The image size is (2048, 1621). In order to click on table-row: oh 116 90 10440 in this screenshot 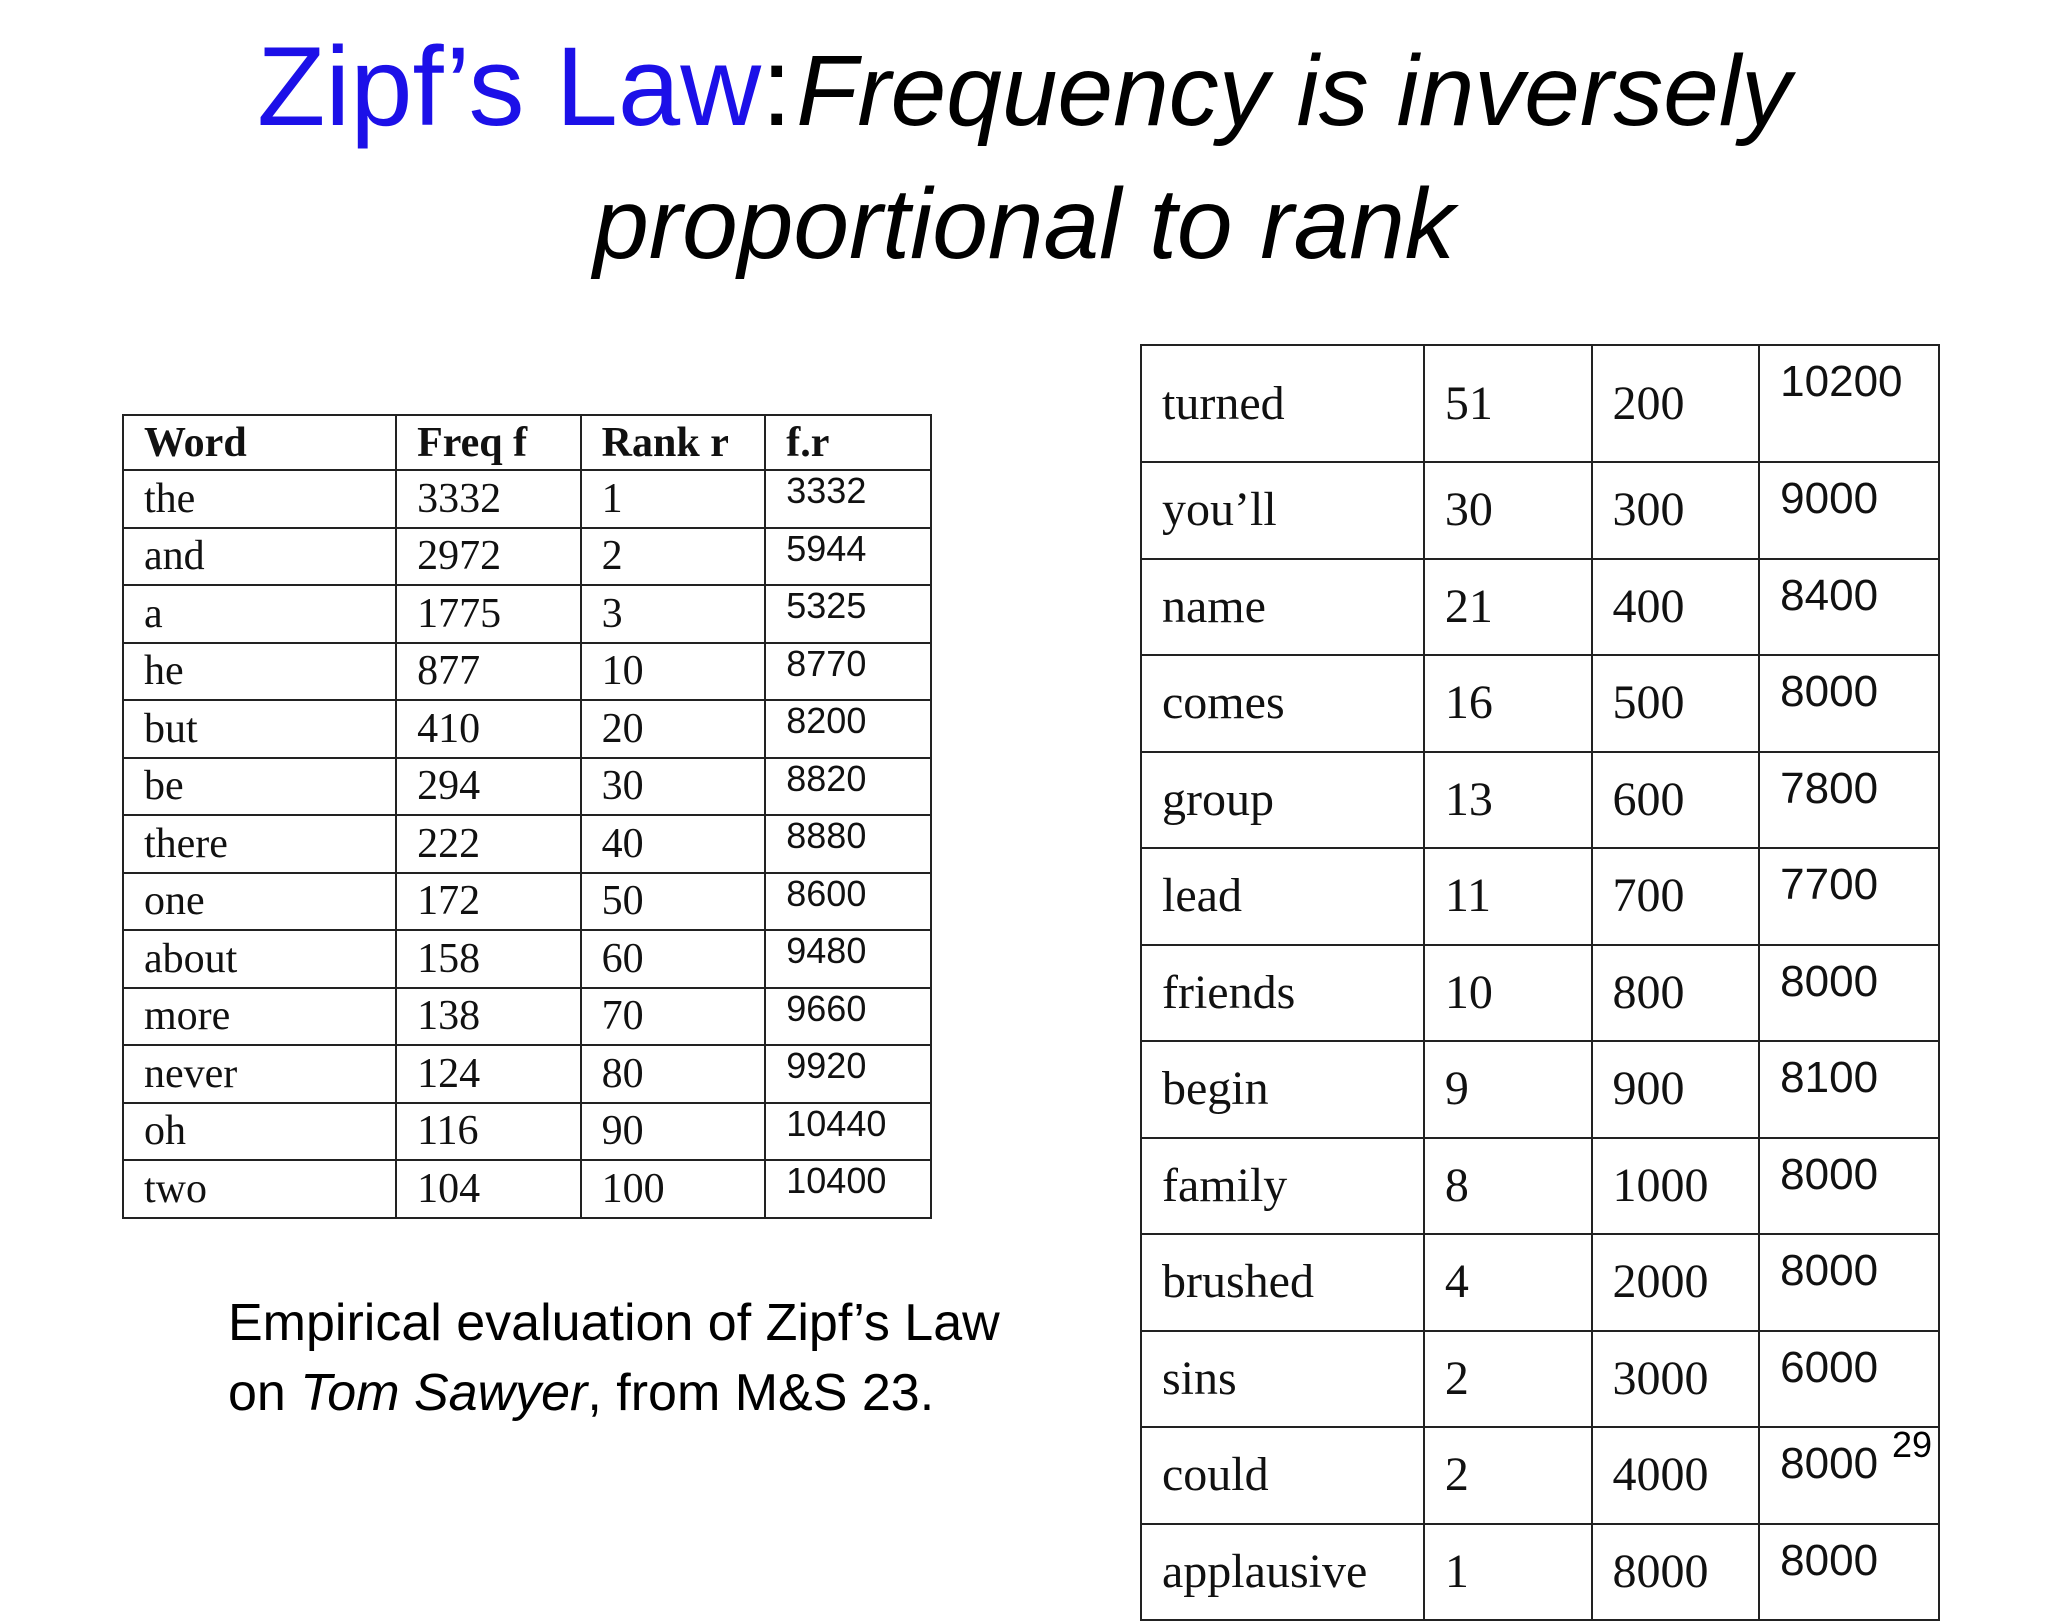, I will do `click(526, 1131)`.